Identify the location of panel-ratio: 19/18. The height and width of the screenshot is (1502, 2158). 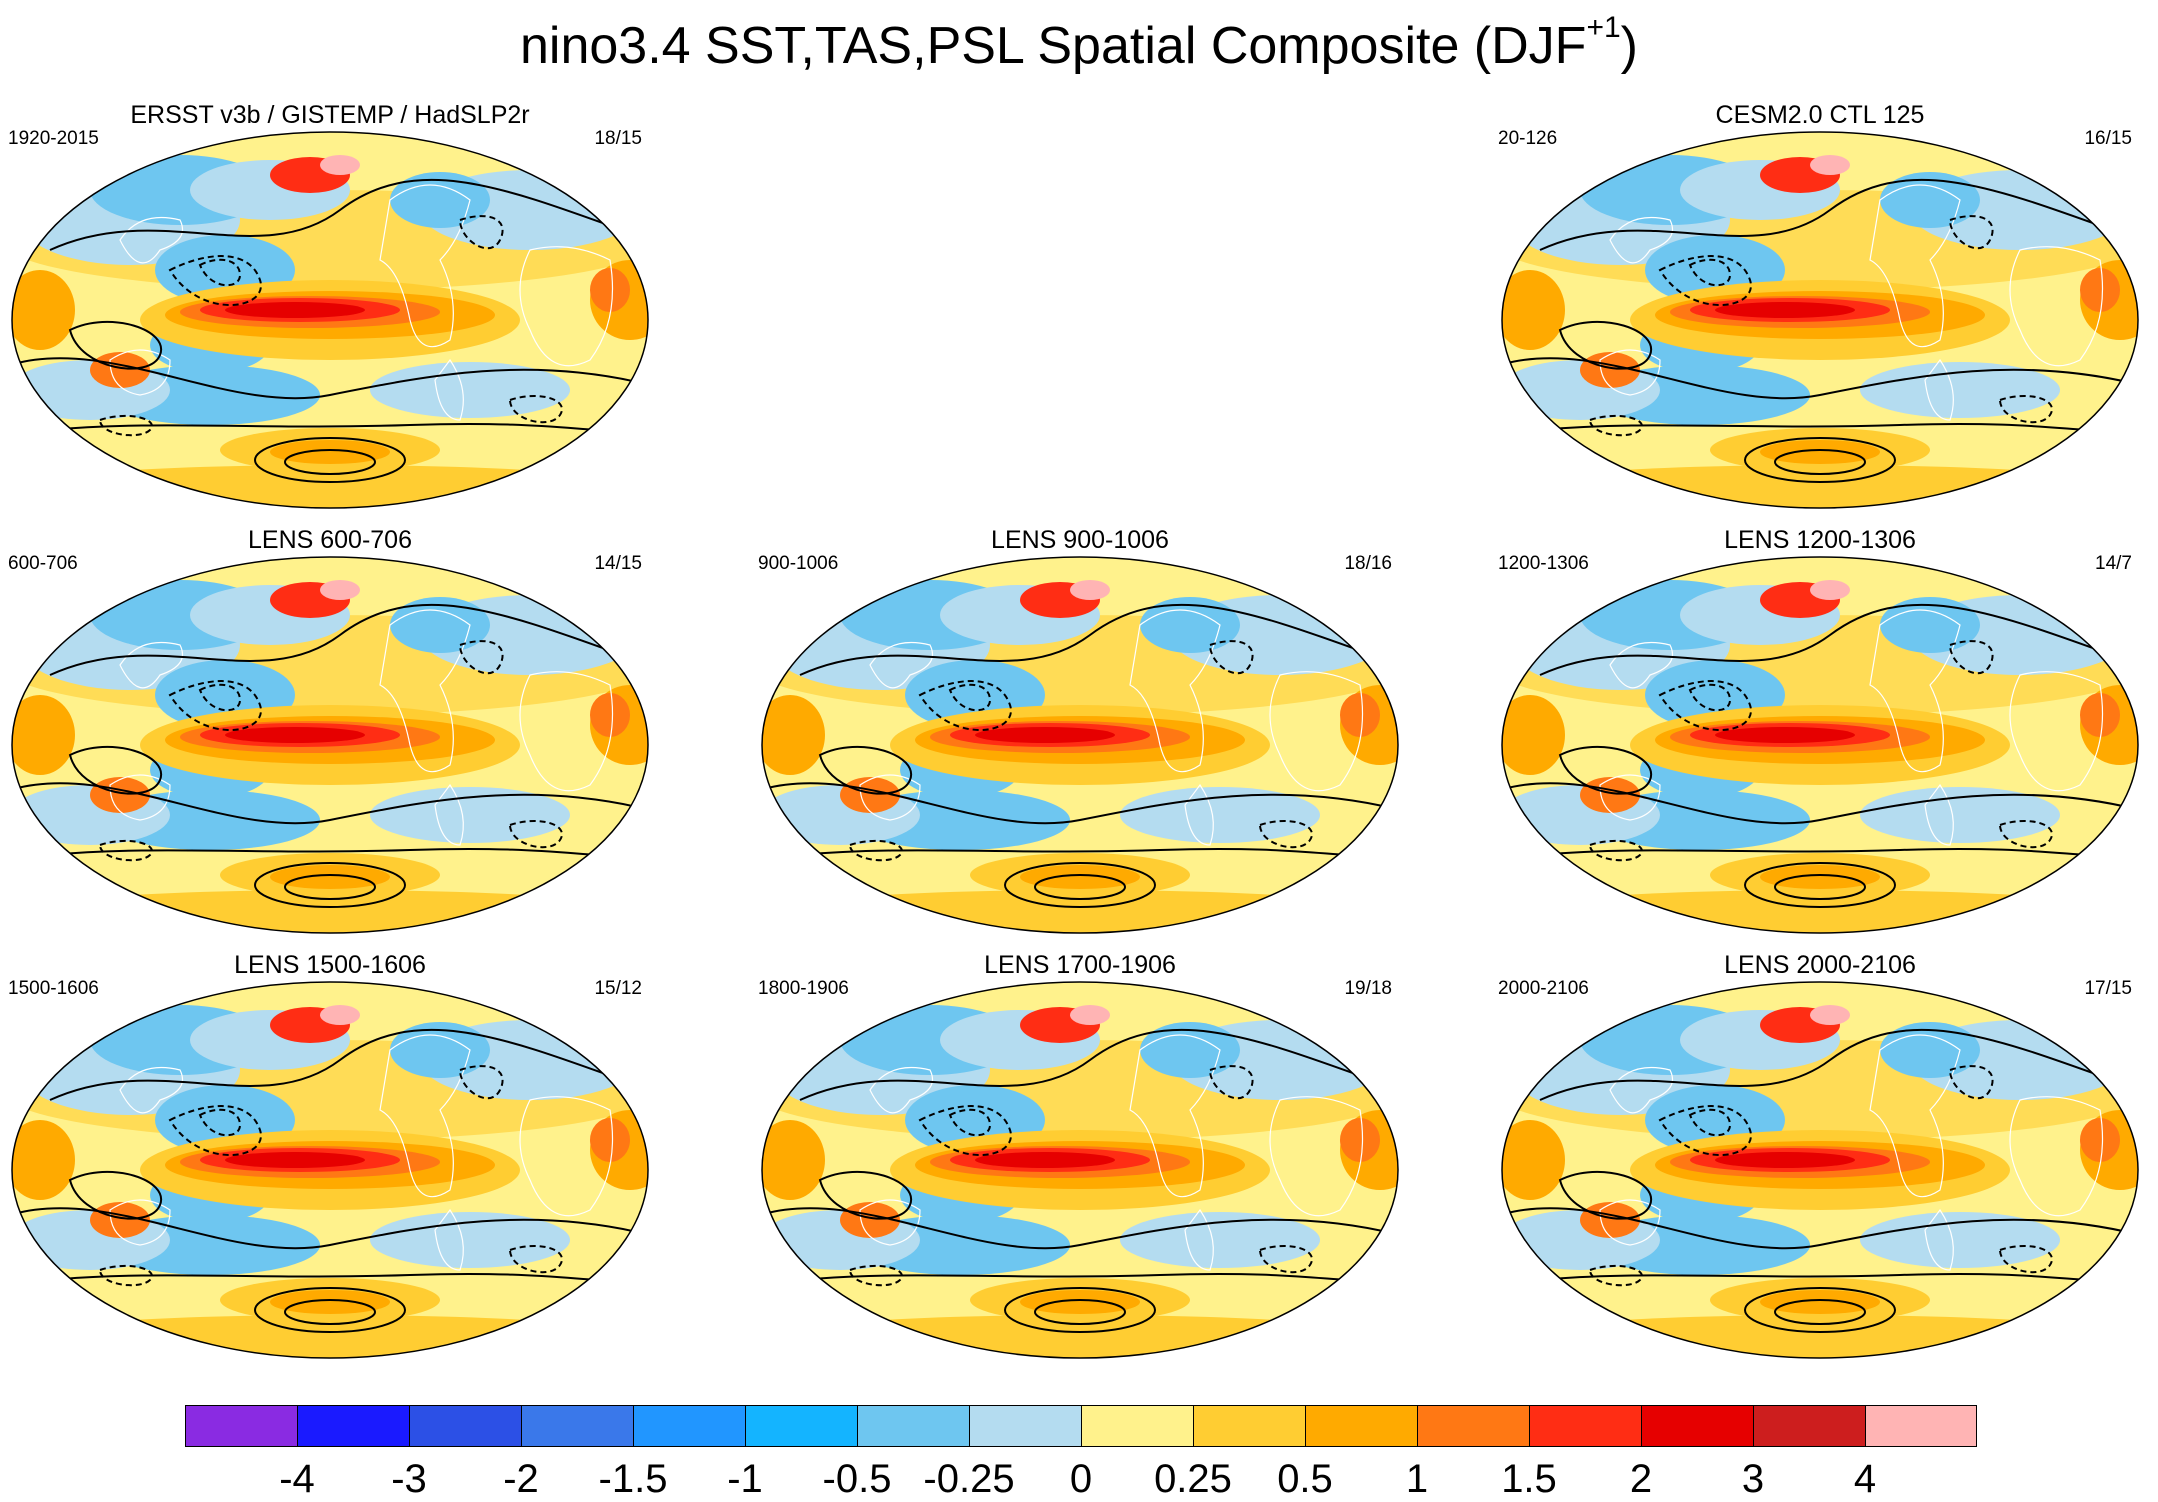
(1368, 988).